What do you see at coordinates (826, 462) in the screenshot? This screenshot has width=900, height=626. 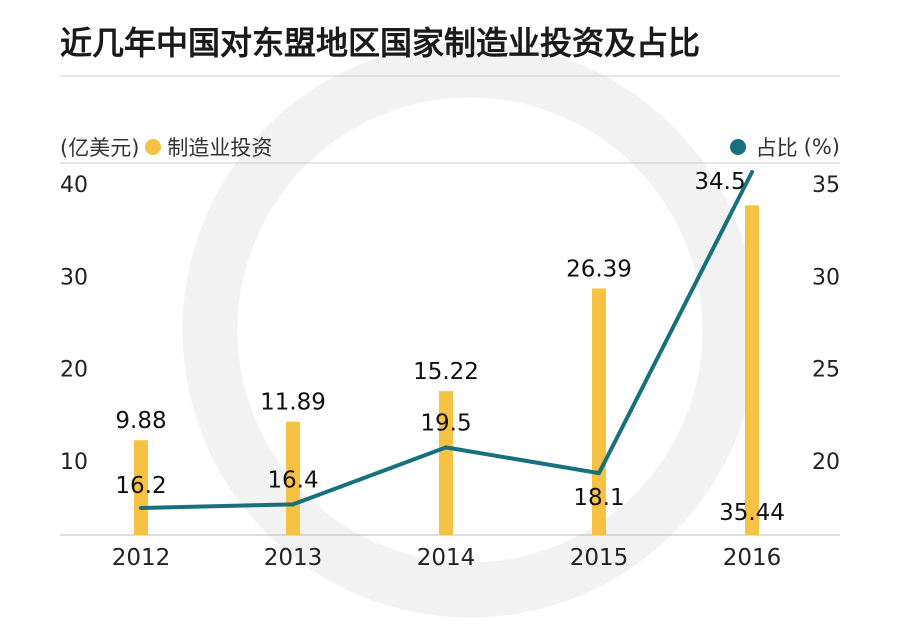 I see `right-tick-label: 20` at bounding box center [826, 462].